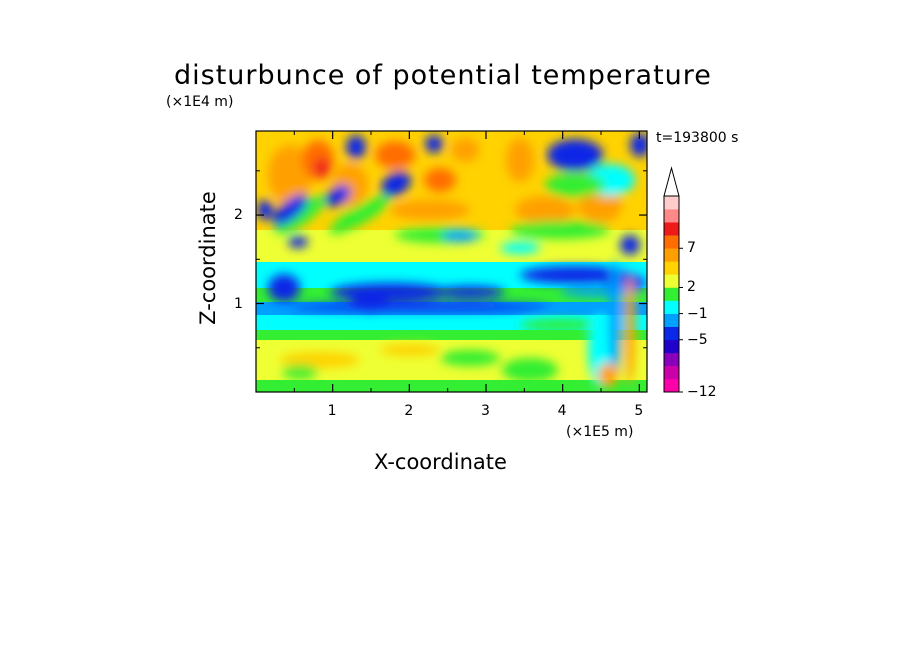 The width and height of the screenshot is (904, 654). Describe the element at coordinates (600, 432) in the screenshot. I see `x-axis-unit: (×1E5 m)` at that location.